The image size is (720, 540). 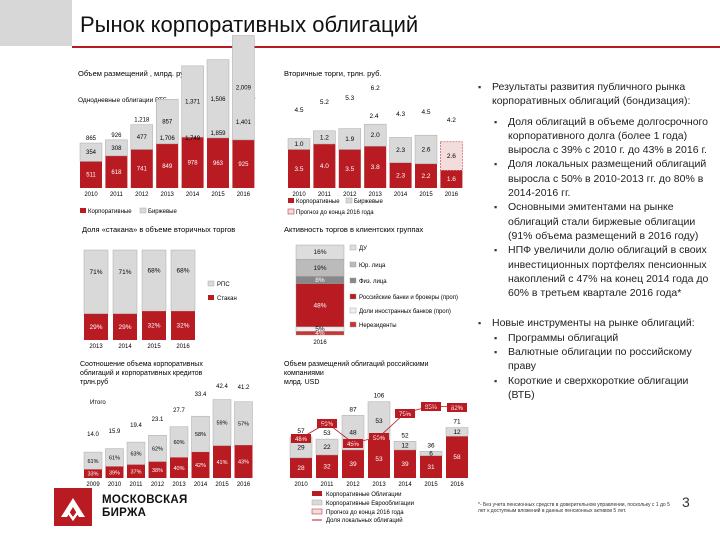 What do you see at coordinates (221, 463) in the screenshot?
I see `ratio-label-bonds-2015: 41%` at bounding box center [221, 463].